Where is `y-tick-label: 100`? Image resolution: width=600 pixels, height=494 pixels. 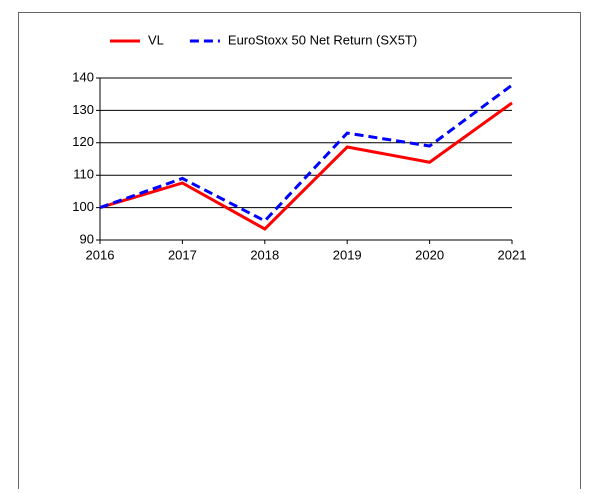 y-tick-label: 100 is located at coordinates (83, 206).